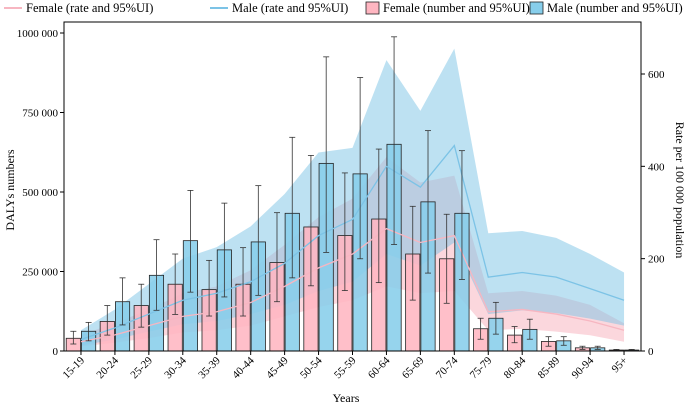 The width and height of the screenshot is (685, 406). Describe the element at coordinates (277, 367) in the screenshot. I see `x-tick-label: 45-49` at that location.